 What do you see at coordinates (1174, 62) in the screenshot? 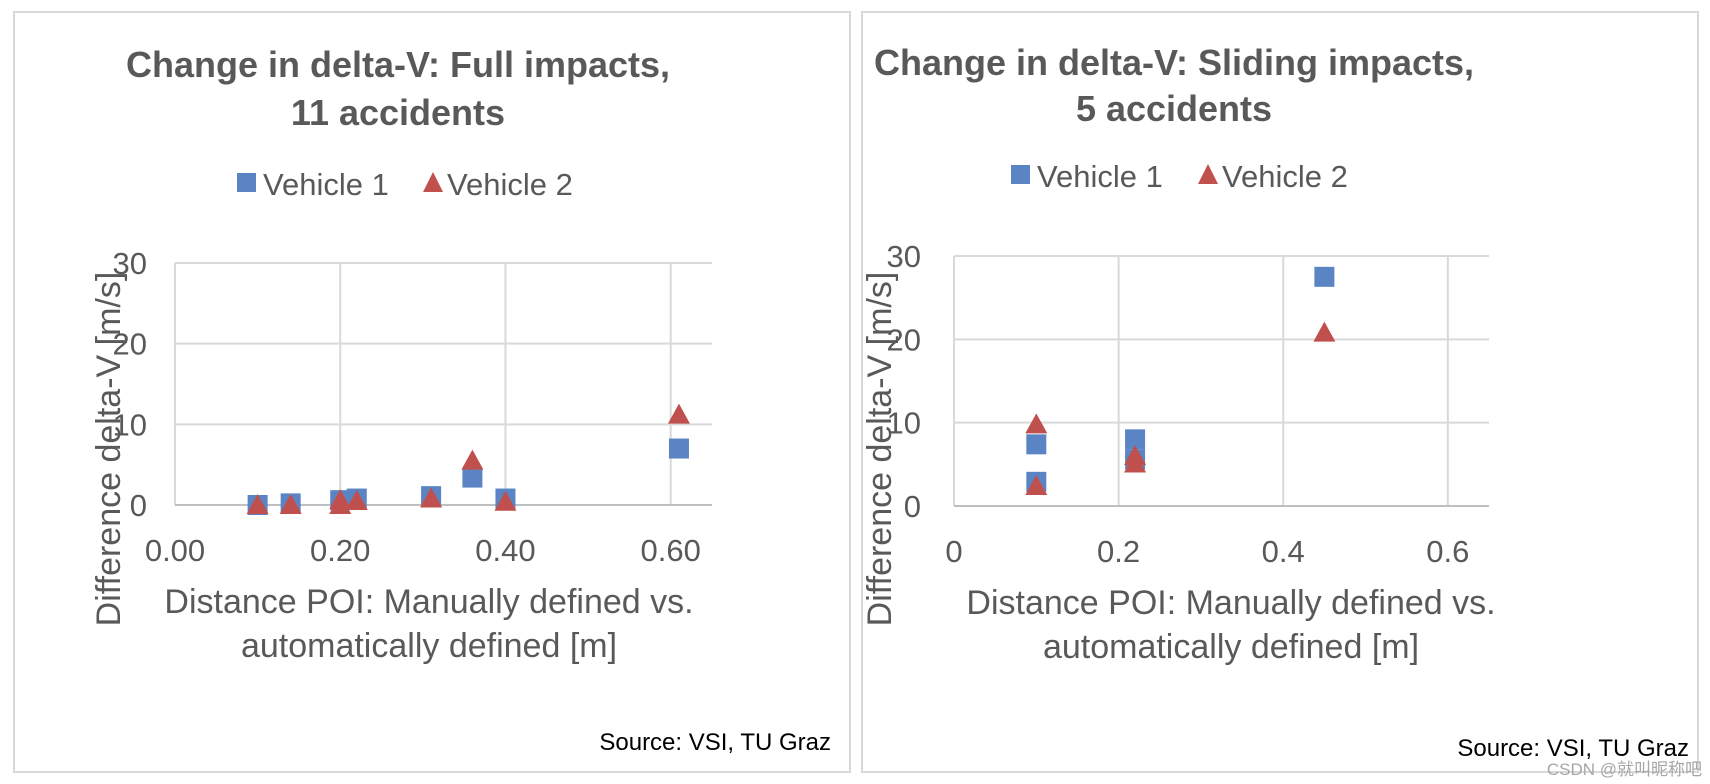
I see `chart-title-line: Change in delta-V: Sliding impacts,` at bounding box center [1174, 62].